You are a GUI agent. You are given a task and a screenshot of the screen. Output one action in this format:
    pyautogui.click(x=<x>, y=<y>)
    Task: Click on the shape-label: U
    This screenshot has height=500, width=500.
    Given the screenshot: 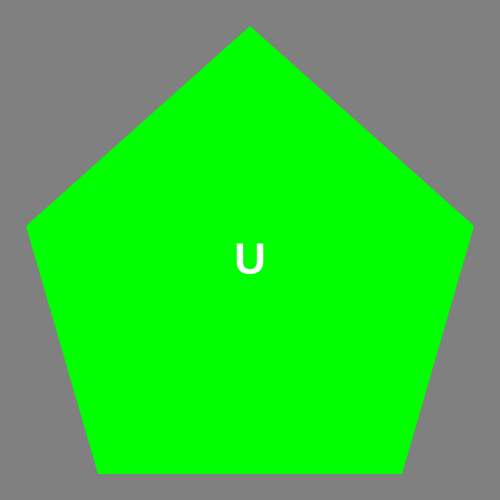 What is the action you would take?
    pyautogui.click(x=250, y=259)
    